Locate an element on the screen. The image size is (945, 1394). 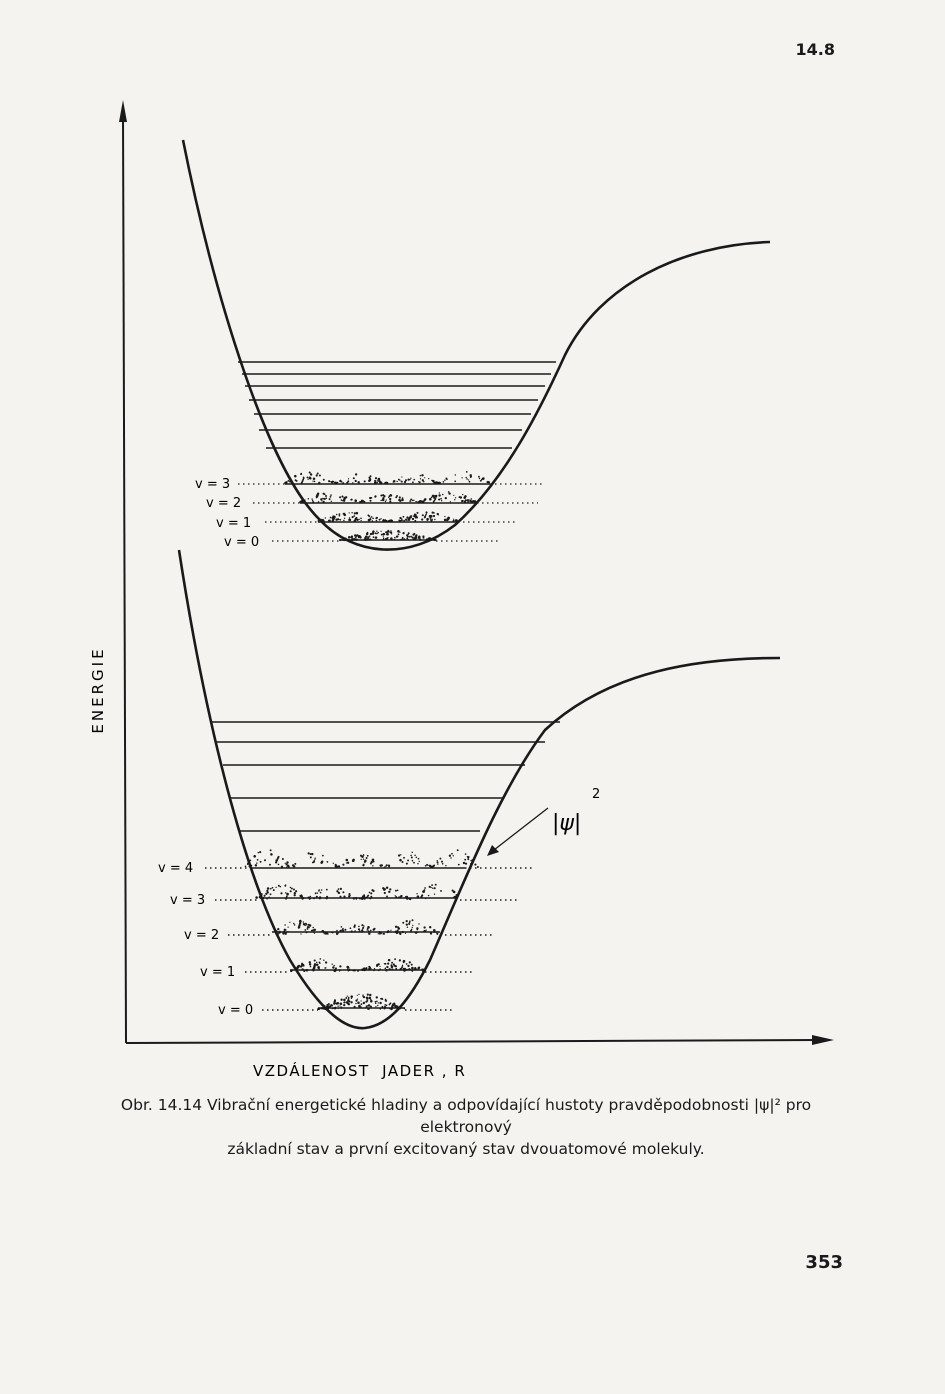
upper-level-label-v0: v = 0 is located at coordinates (241, 542).